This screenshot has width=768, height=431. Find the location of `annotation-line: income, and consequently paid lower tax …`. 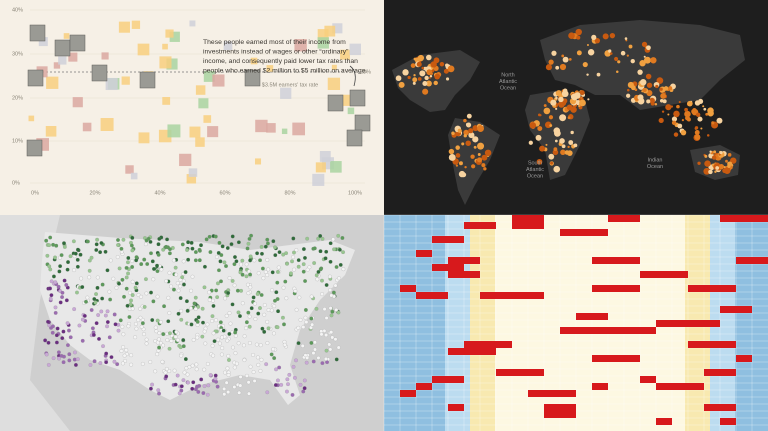

annotation-line: income, and consequently paid lower tax … is located at coordinates (280, 61).